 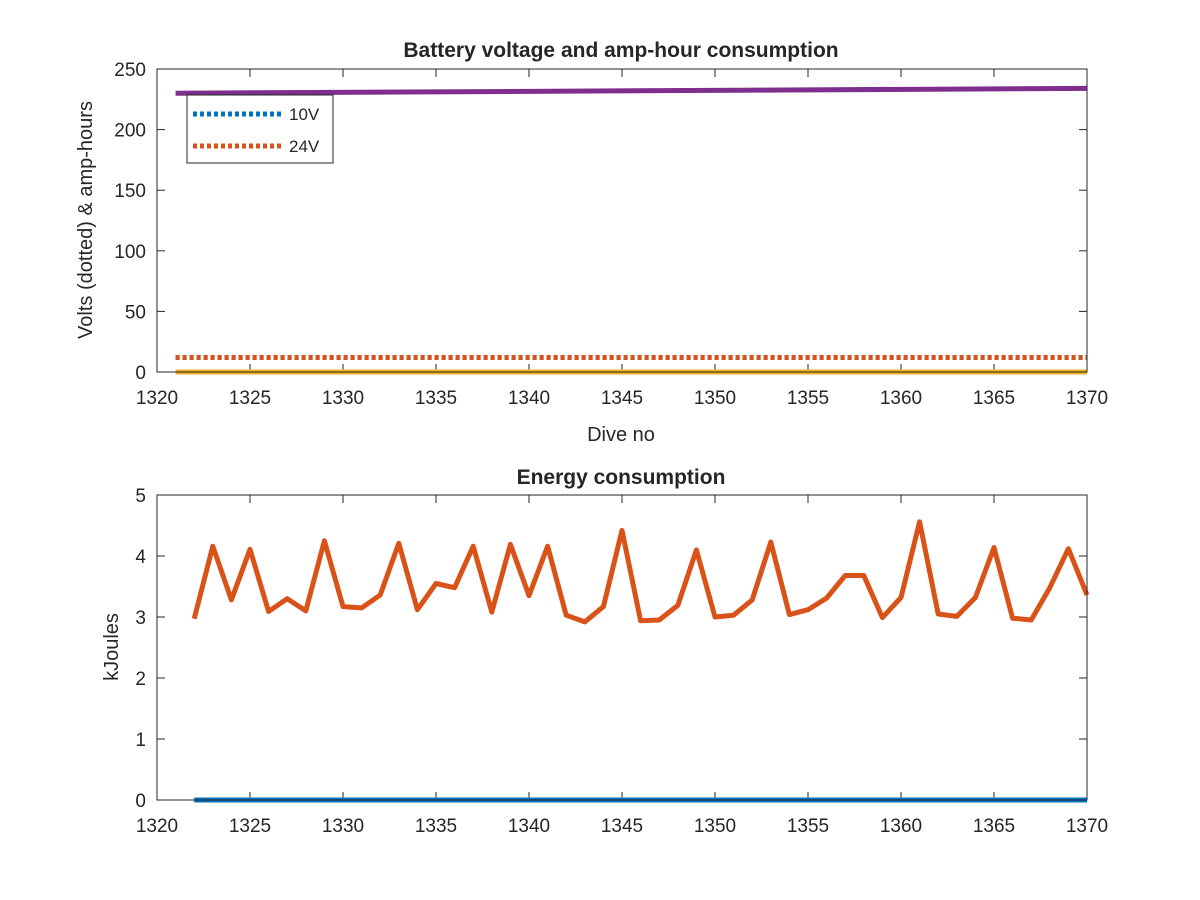 What do you see at coordinates (140, 740) in the screenshot?
I see `y-tick-label: 1` at bounding box center [140, 740].